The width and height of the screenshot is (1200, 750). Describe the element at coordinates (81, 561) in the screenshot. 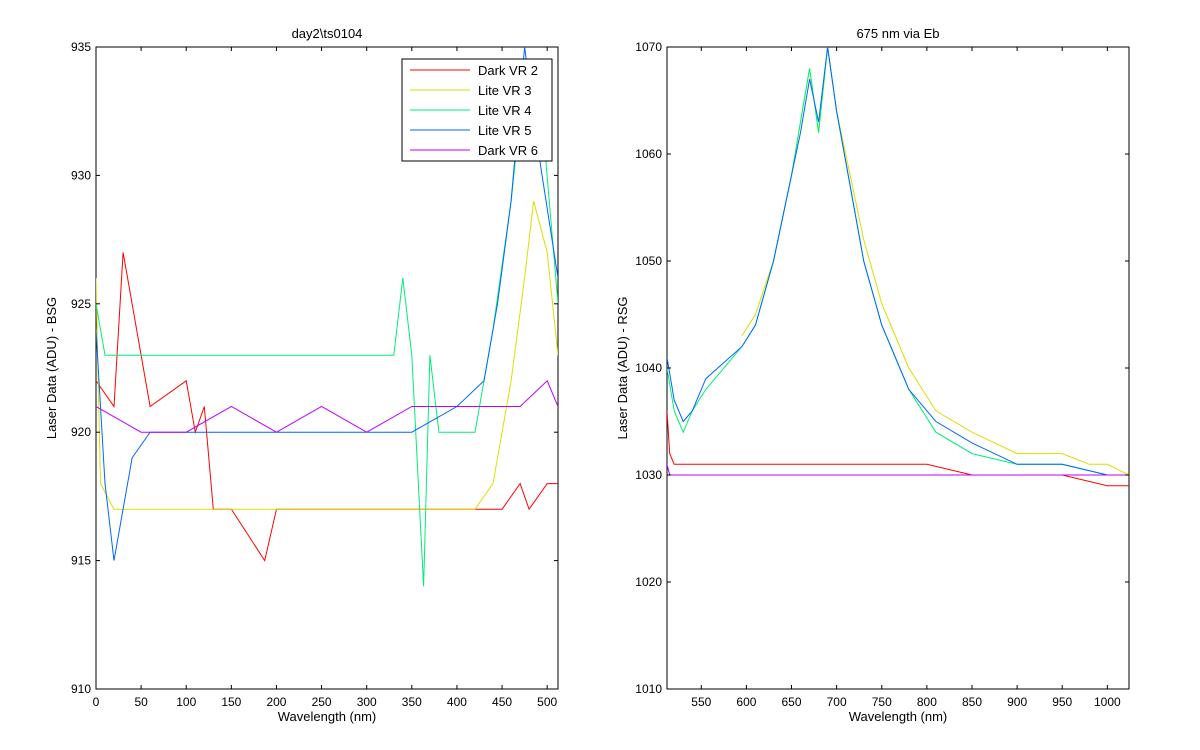

I see `y-tick-label: 915` at that location.